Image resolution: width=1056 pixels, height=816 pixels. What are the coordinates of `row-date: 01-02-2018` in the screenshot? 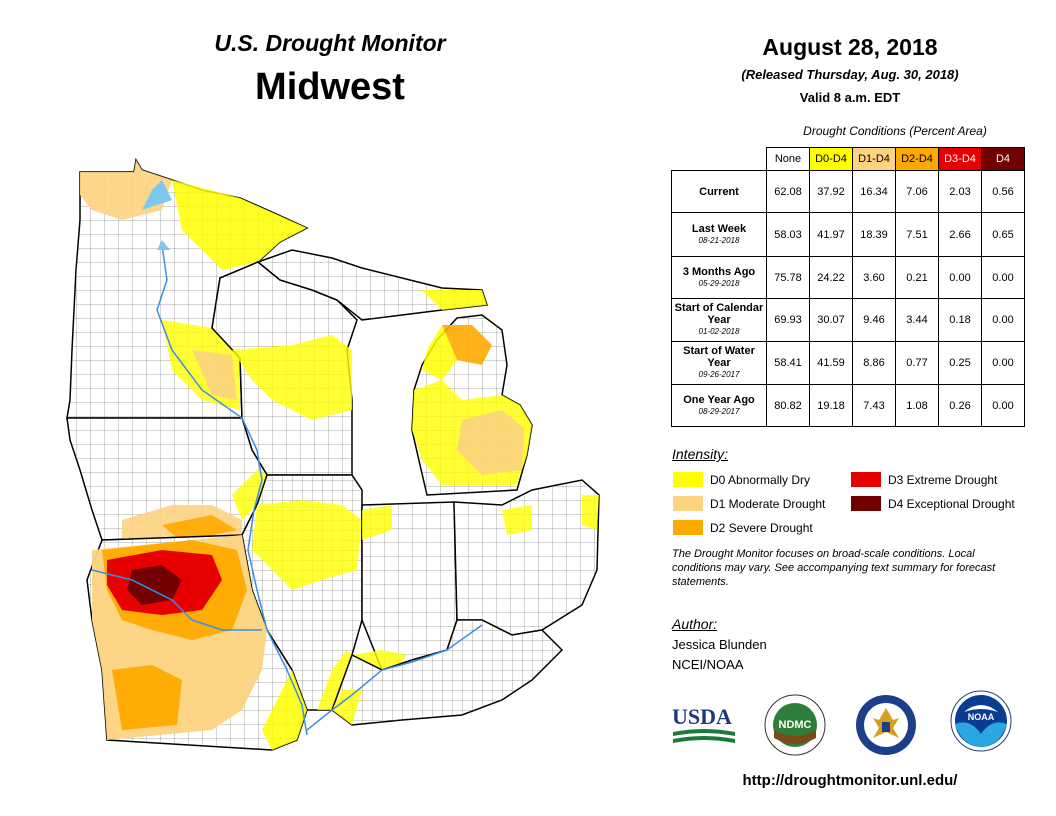 It's located at (719, 331).